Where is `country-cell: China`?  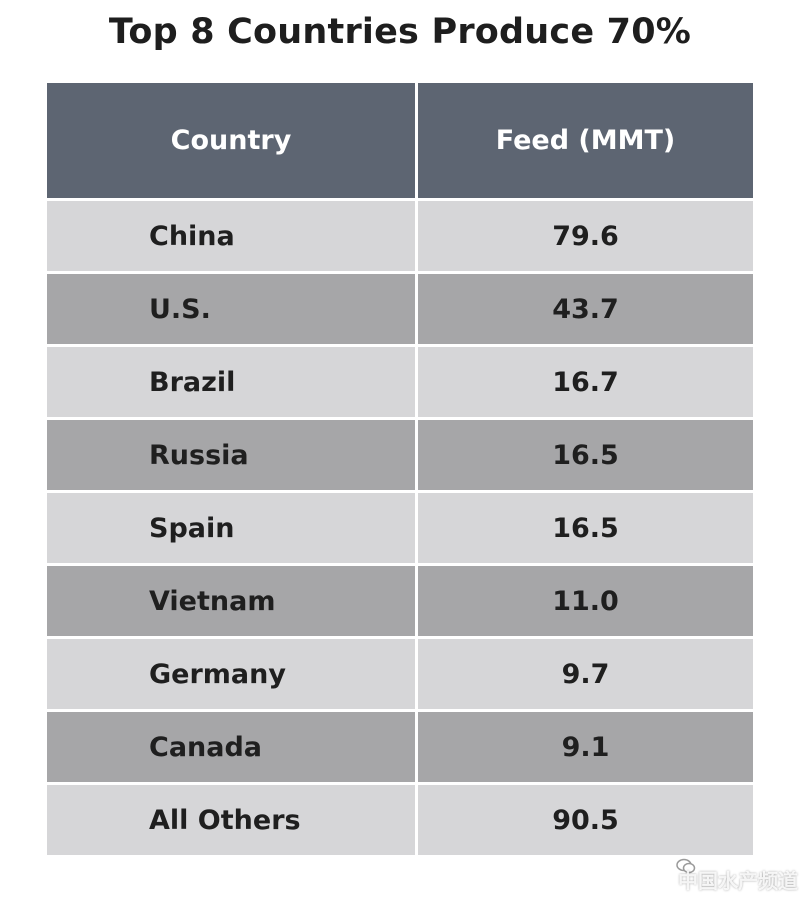 country-cell: China is located at coordinates (231, 236).